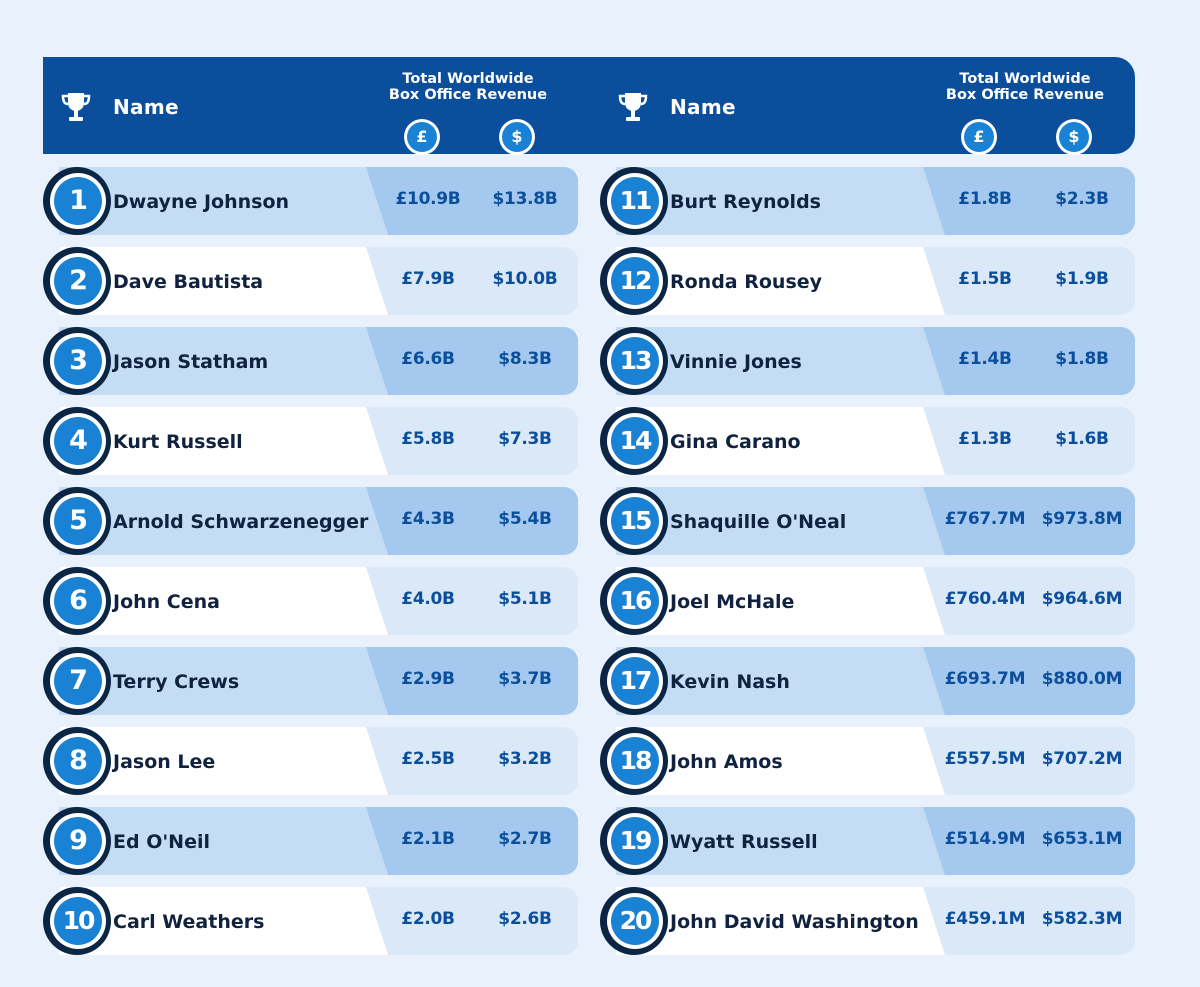  What do you see at coordinates (635, 201) in the screenshot?
I see `rank-number: 11` at bounding box center [635, 201].